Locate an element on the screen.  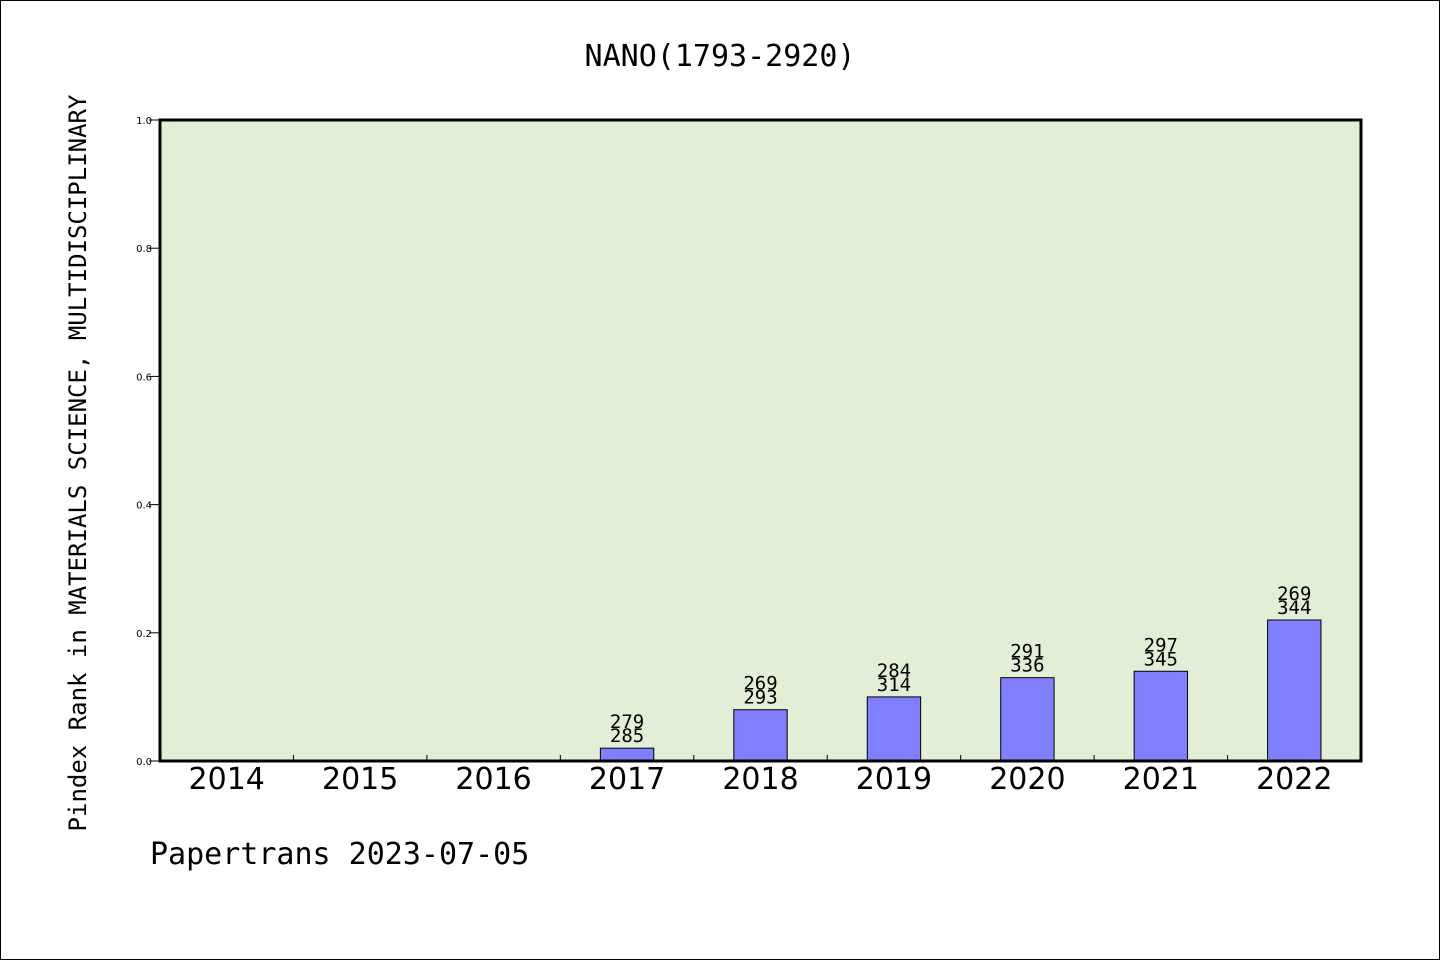
footer-text: Papertrans 2023-07-05 is located at coordinates (339, 854).